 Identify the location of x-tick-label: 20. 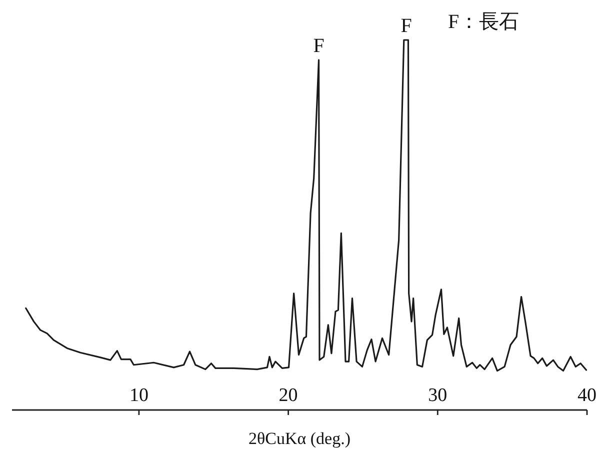
(288, 395).